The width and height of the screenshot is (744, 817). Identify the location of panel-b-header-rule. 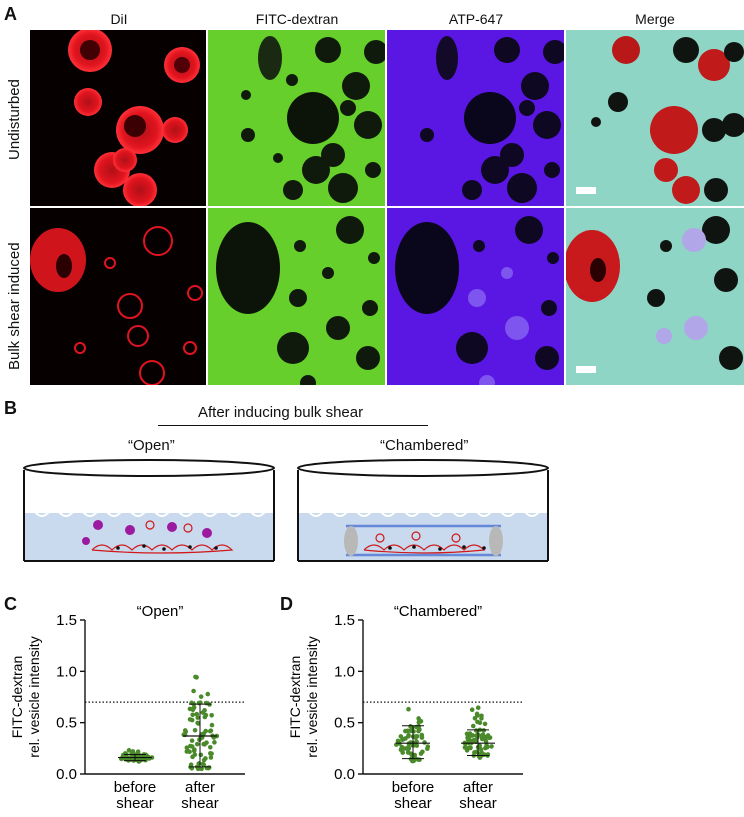
(293, 425).